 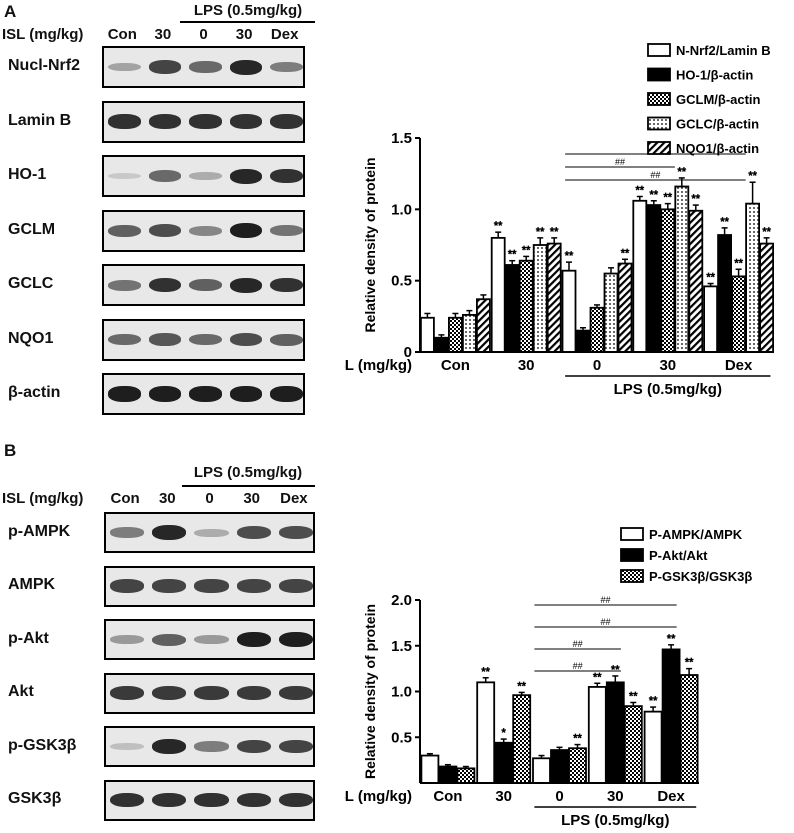 What do you see at coordinates (32, 229) in the screenshot?
I see `blot-label: GCLM` at bounding box center [32, 229].